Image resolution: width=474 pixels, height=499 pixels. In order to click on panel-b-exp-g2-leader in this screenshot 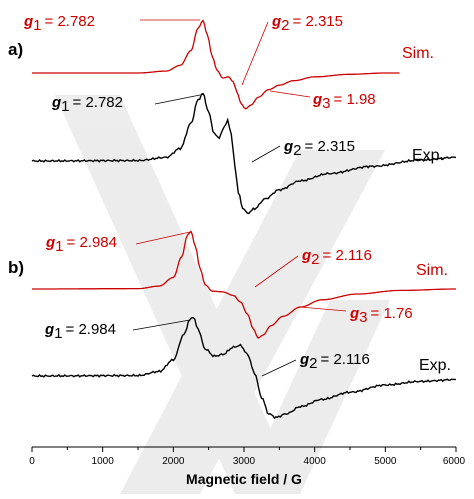, I will do `click(279, 368)`.